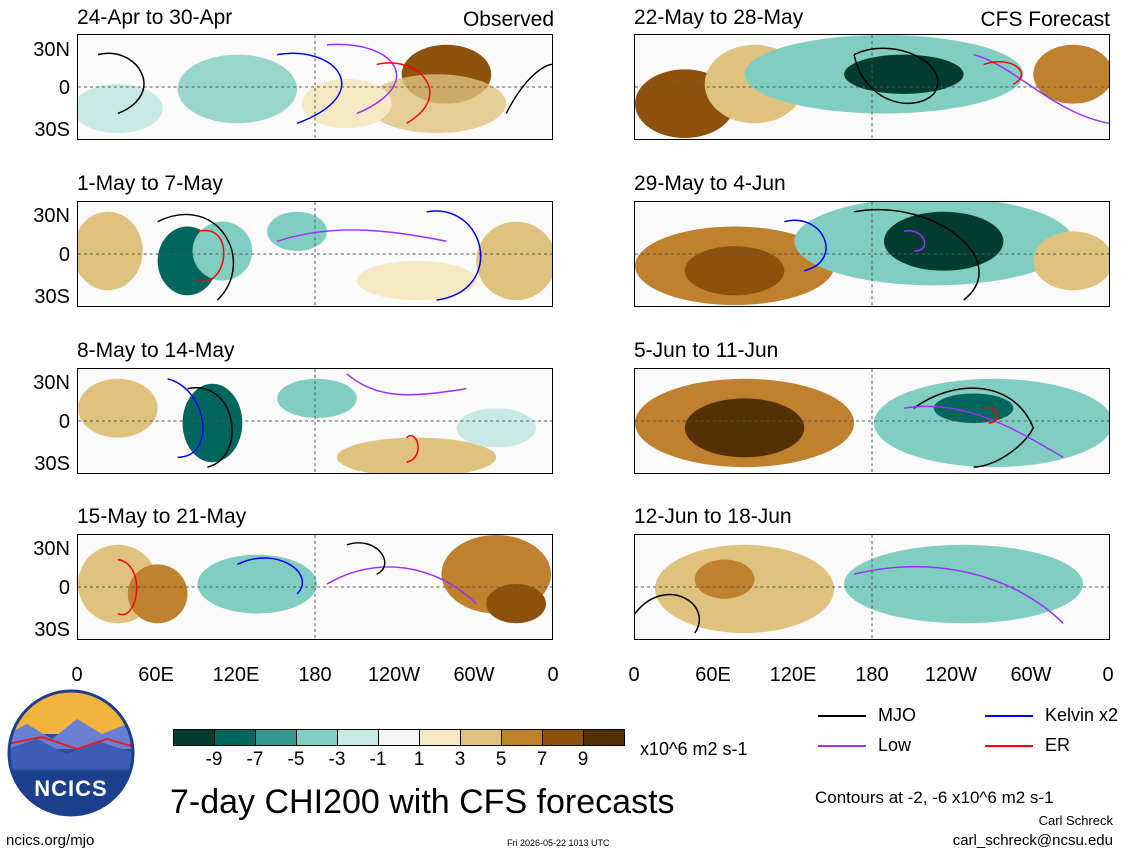  Describe the element at coordinates (897, 715) in the screenshot. I see `legend-label-mjo: MJO` at that location.